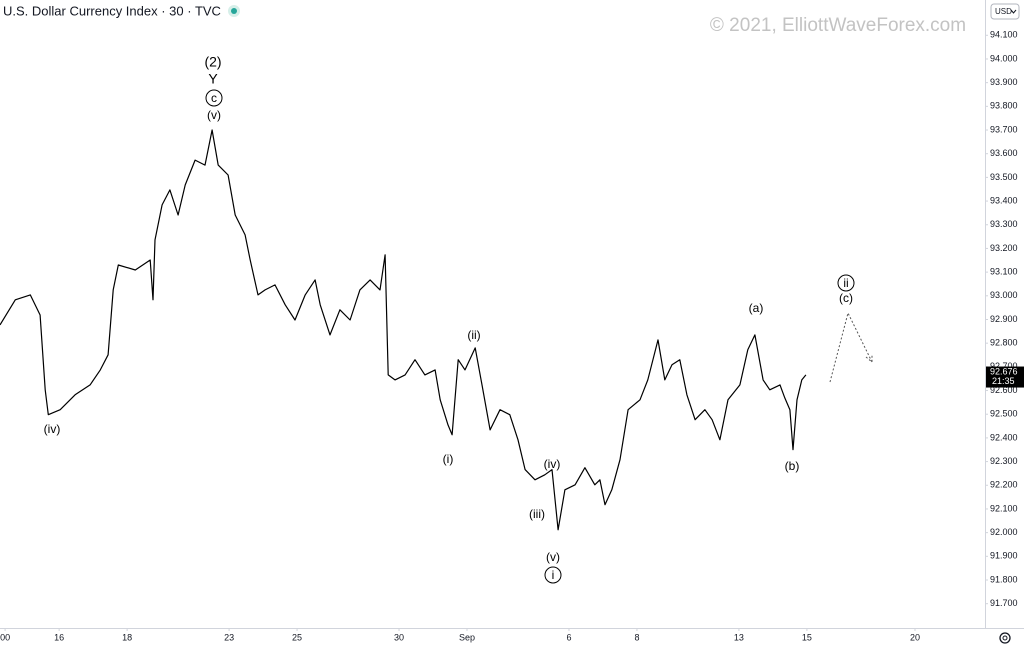 The width and height of the screenshot is (1024, 648). I want to click on wave-label: i, so click(553, 575).